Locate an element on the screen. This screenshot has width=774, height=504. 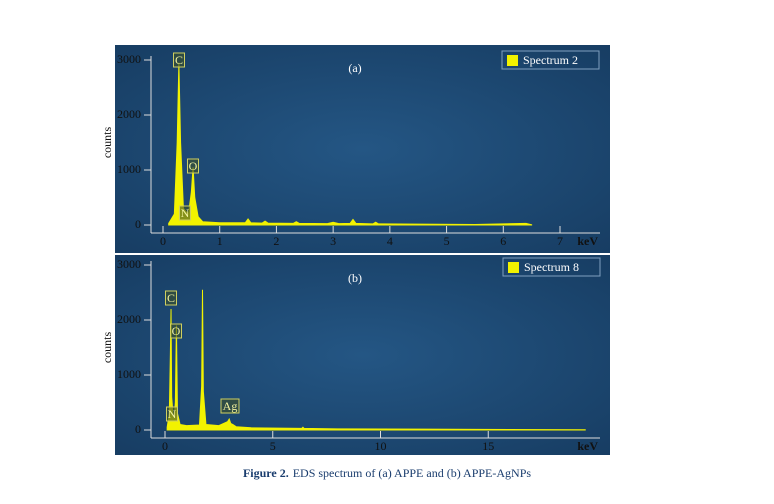
panel-label: (a) is located at coordinates (354, 68).